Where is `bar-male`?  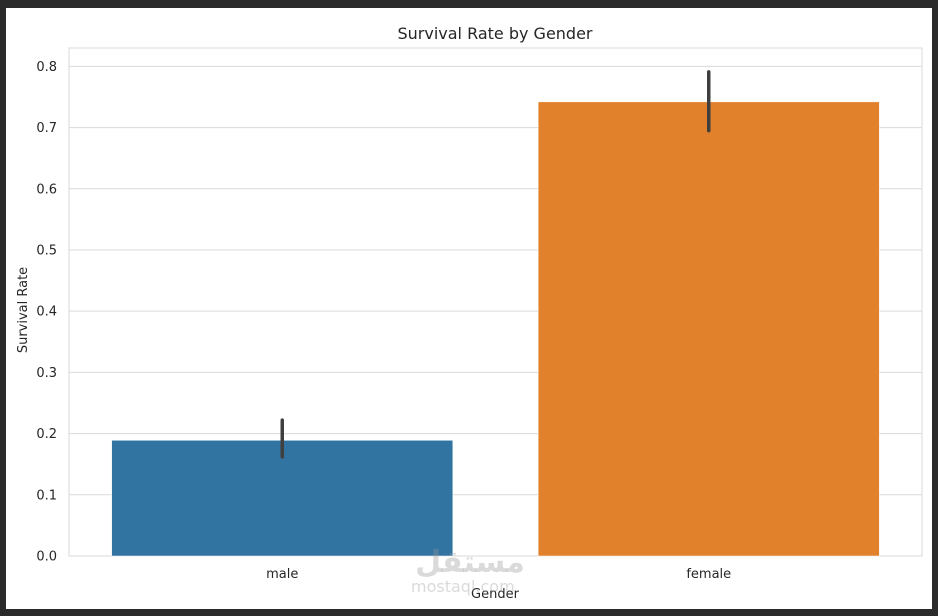
bar-male is located at coordinates (282, 498).